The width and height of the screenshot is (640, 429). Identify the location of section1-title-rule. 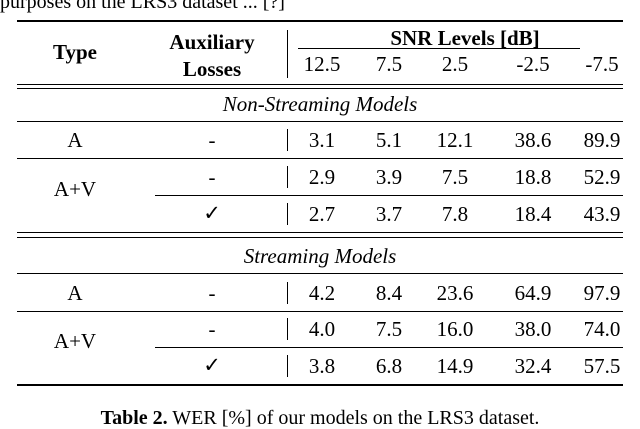
(320, 121).